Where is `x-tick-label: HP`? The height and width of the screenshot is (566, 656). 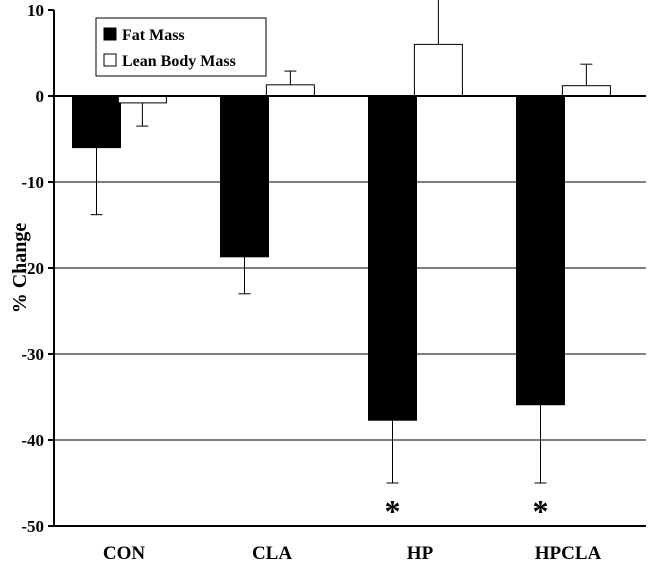 x-tick-label: HP is located at coordinates (420, 553).